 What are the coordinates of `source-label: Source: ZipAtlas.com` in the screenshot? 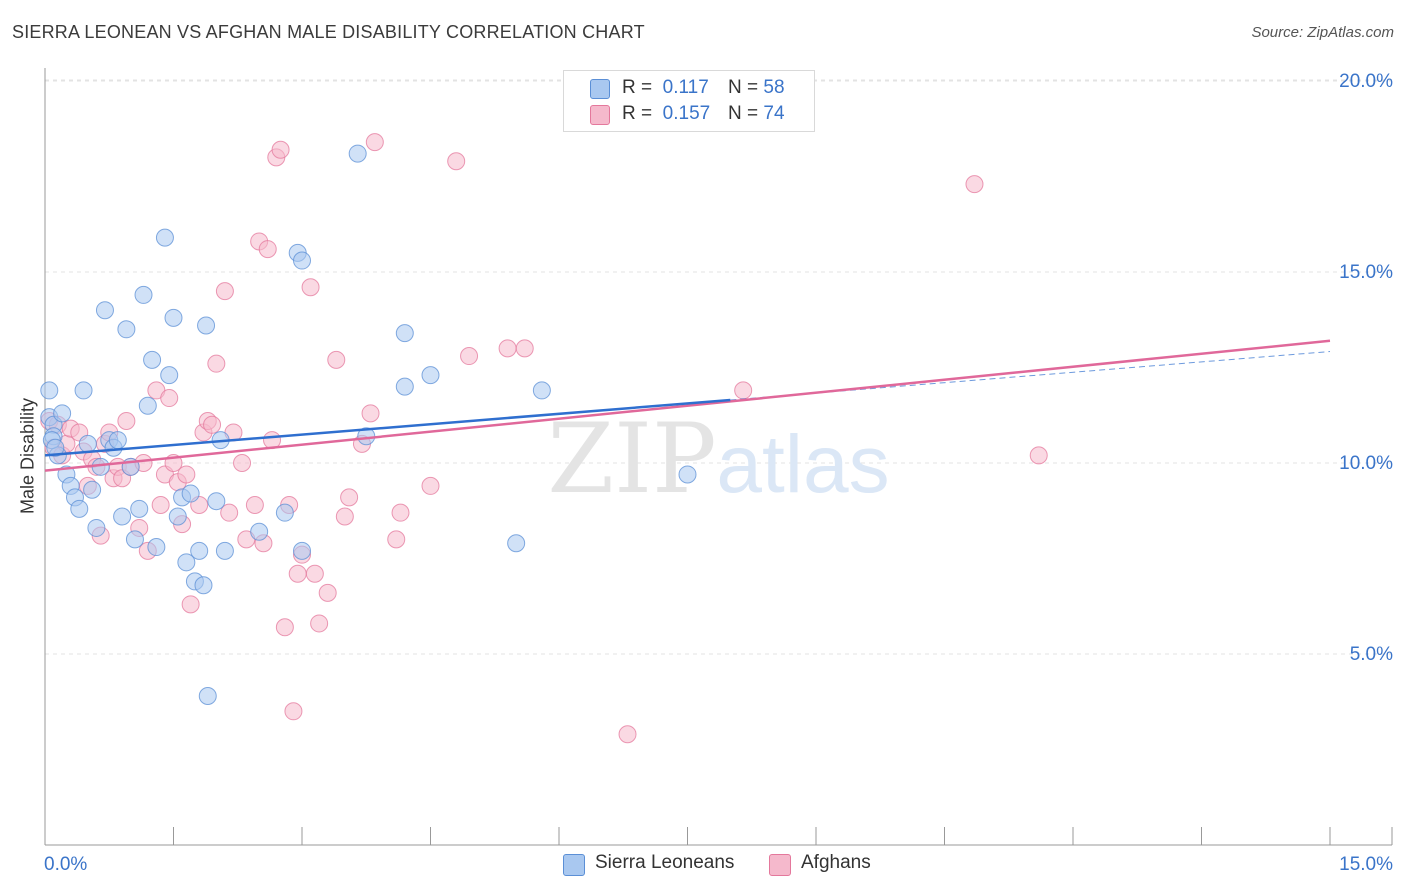 It's located at (1322, 32).